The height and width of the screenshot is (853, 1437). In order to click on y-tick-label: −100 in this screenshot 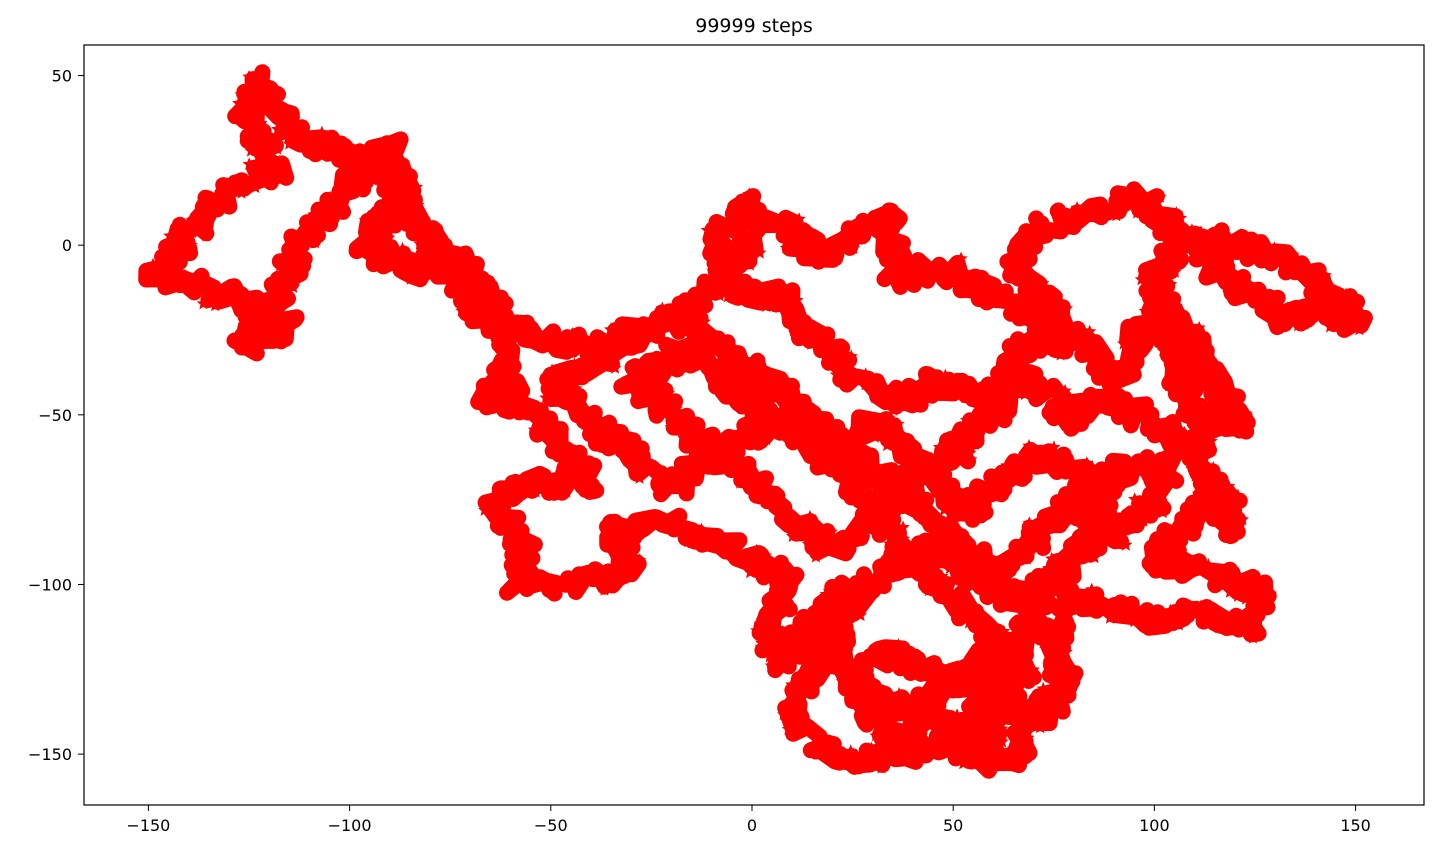, I will do `click(50, 584)`.